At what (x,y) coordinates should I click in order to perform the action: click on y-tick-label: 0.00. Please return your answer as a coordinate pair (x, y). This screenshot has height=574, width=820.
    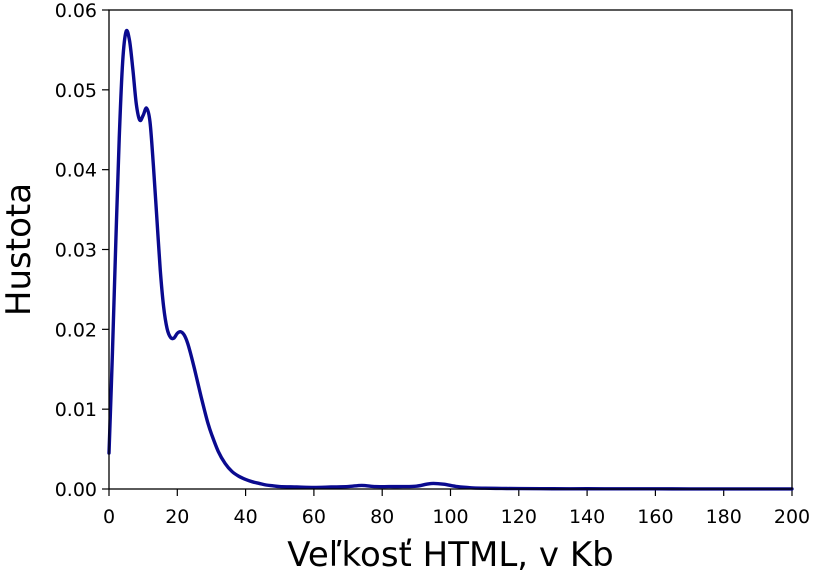
    Looking at the image, I should click on (76, 490).